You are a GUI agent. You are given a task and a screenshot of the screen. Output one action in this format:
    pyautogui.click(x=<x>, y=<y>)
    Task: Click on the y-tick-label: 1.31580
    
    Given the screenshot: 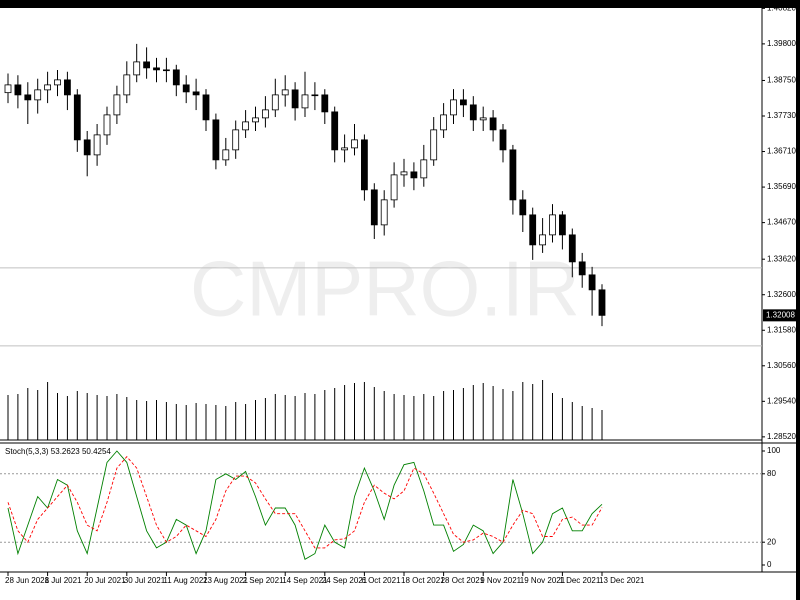 What is the action you would take?
    pyautogui.click(x=781, y=329)
    